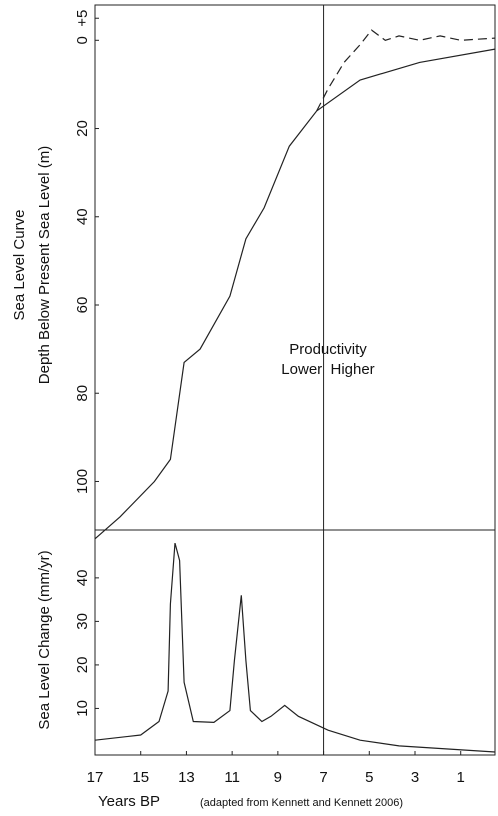 This screenshot has width=498, height=816. What do you see at coordinates (82, 481) in the screenshot?
I see `y-tick-label: 100` at bounding box center [82, 481].